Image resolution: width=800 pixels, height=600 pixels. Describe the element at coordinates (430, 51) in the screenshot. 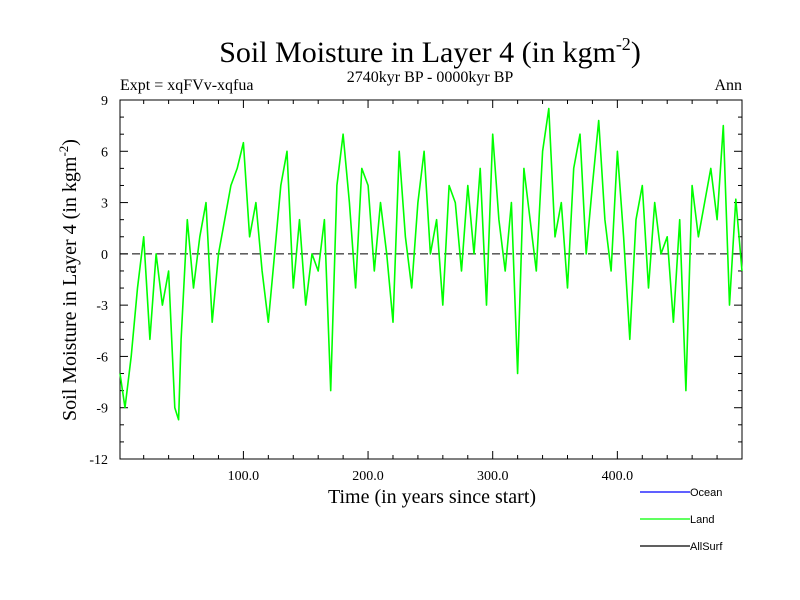

I see `chart-title: Soil Moisture in Layer 4 (in kgm-2)` at that location.